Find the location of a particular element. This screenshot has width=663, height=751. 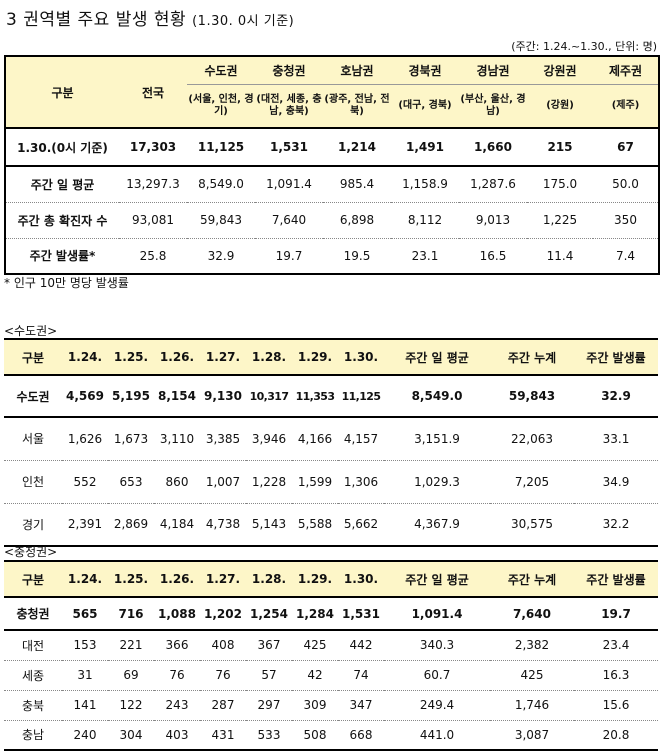

title-sub: (1.30. 0시 기준) is located at coordinates (243, 21).